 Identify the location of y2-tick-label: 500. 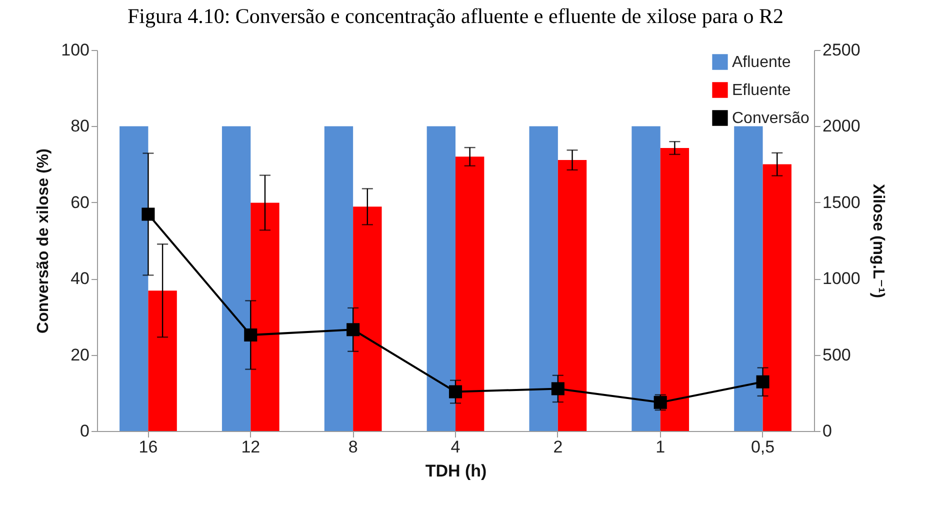
(836, 354).